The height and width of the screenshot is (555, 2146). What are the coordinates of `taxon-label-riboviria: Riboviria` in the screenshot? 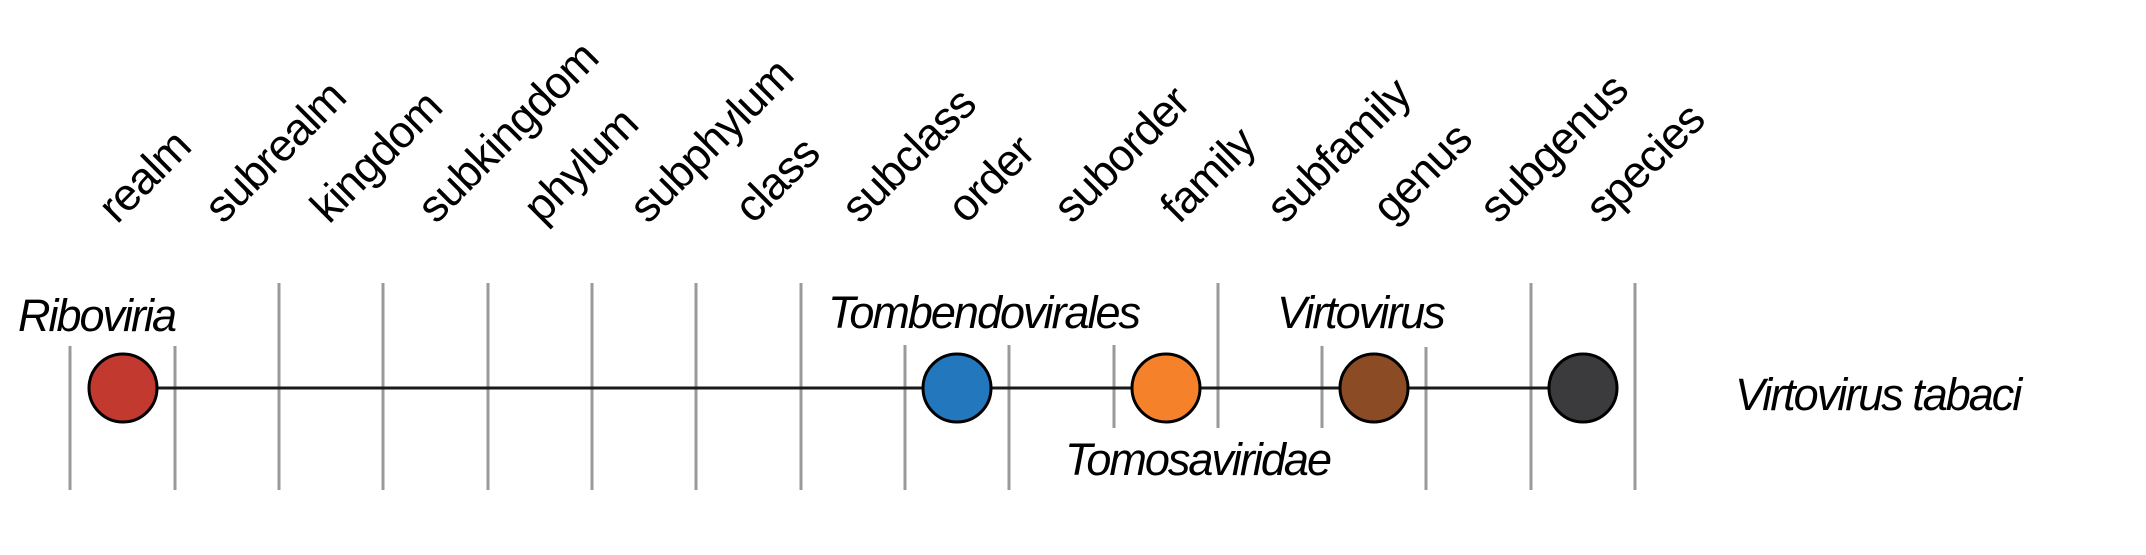 It's located at (97, 315).